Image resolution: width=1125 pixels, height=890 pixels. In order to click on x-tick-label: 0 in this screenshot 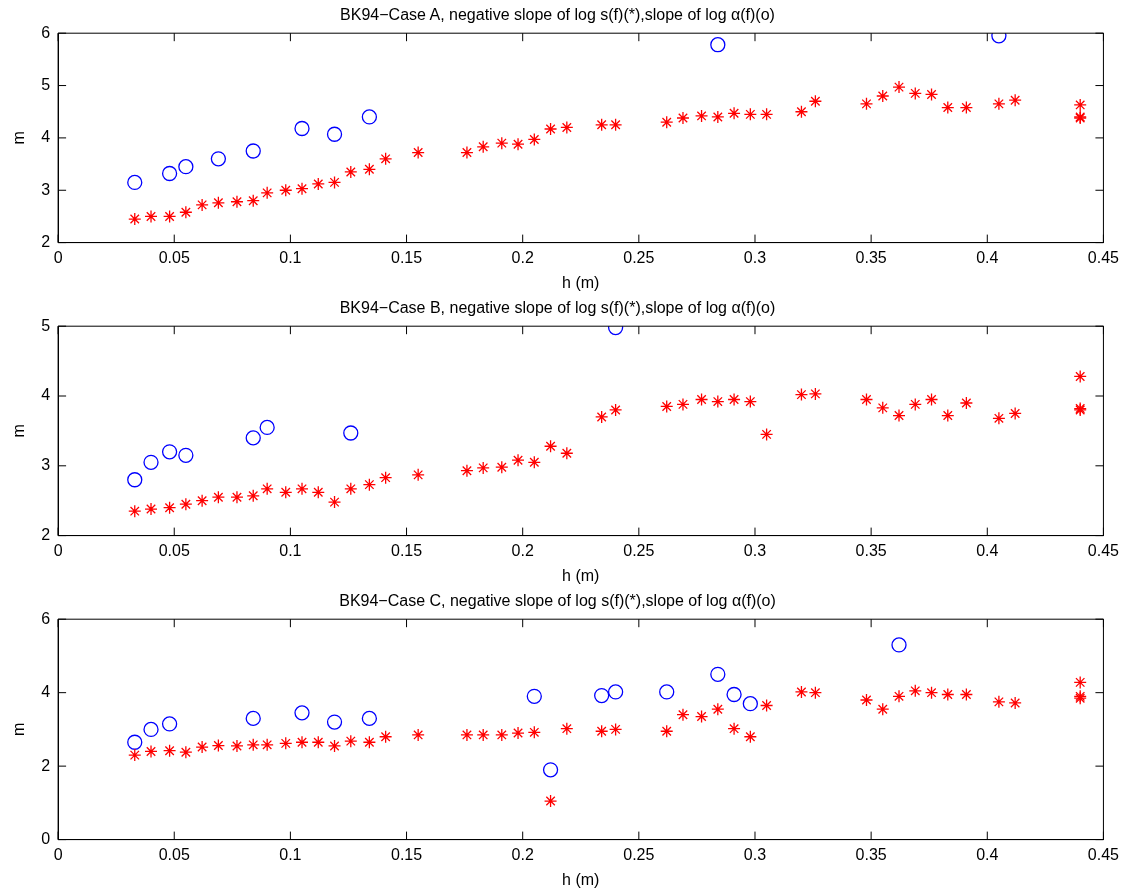, I will do `click(58, 550)`.